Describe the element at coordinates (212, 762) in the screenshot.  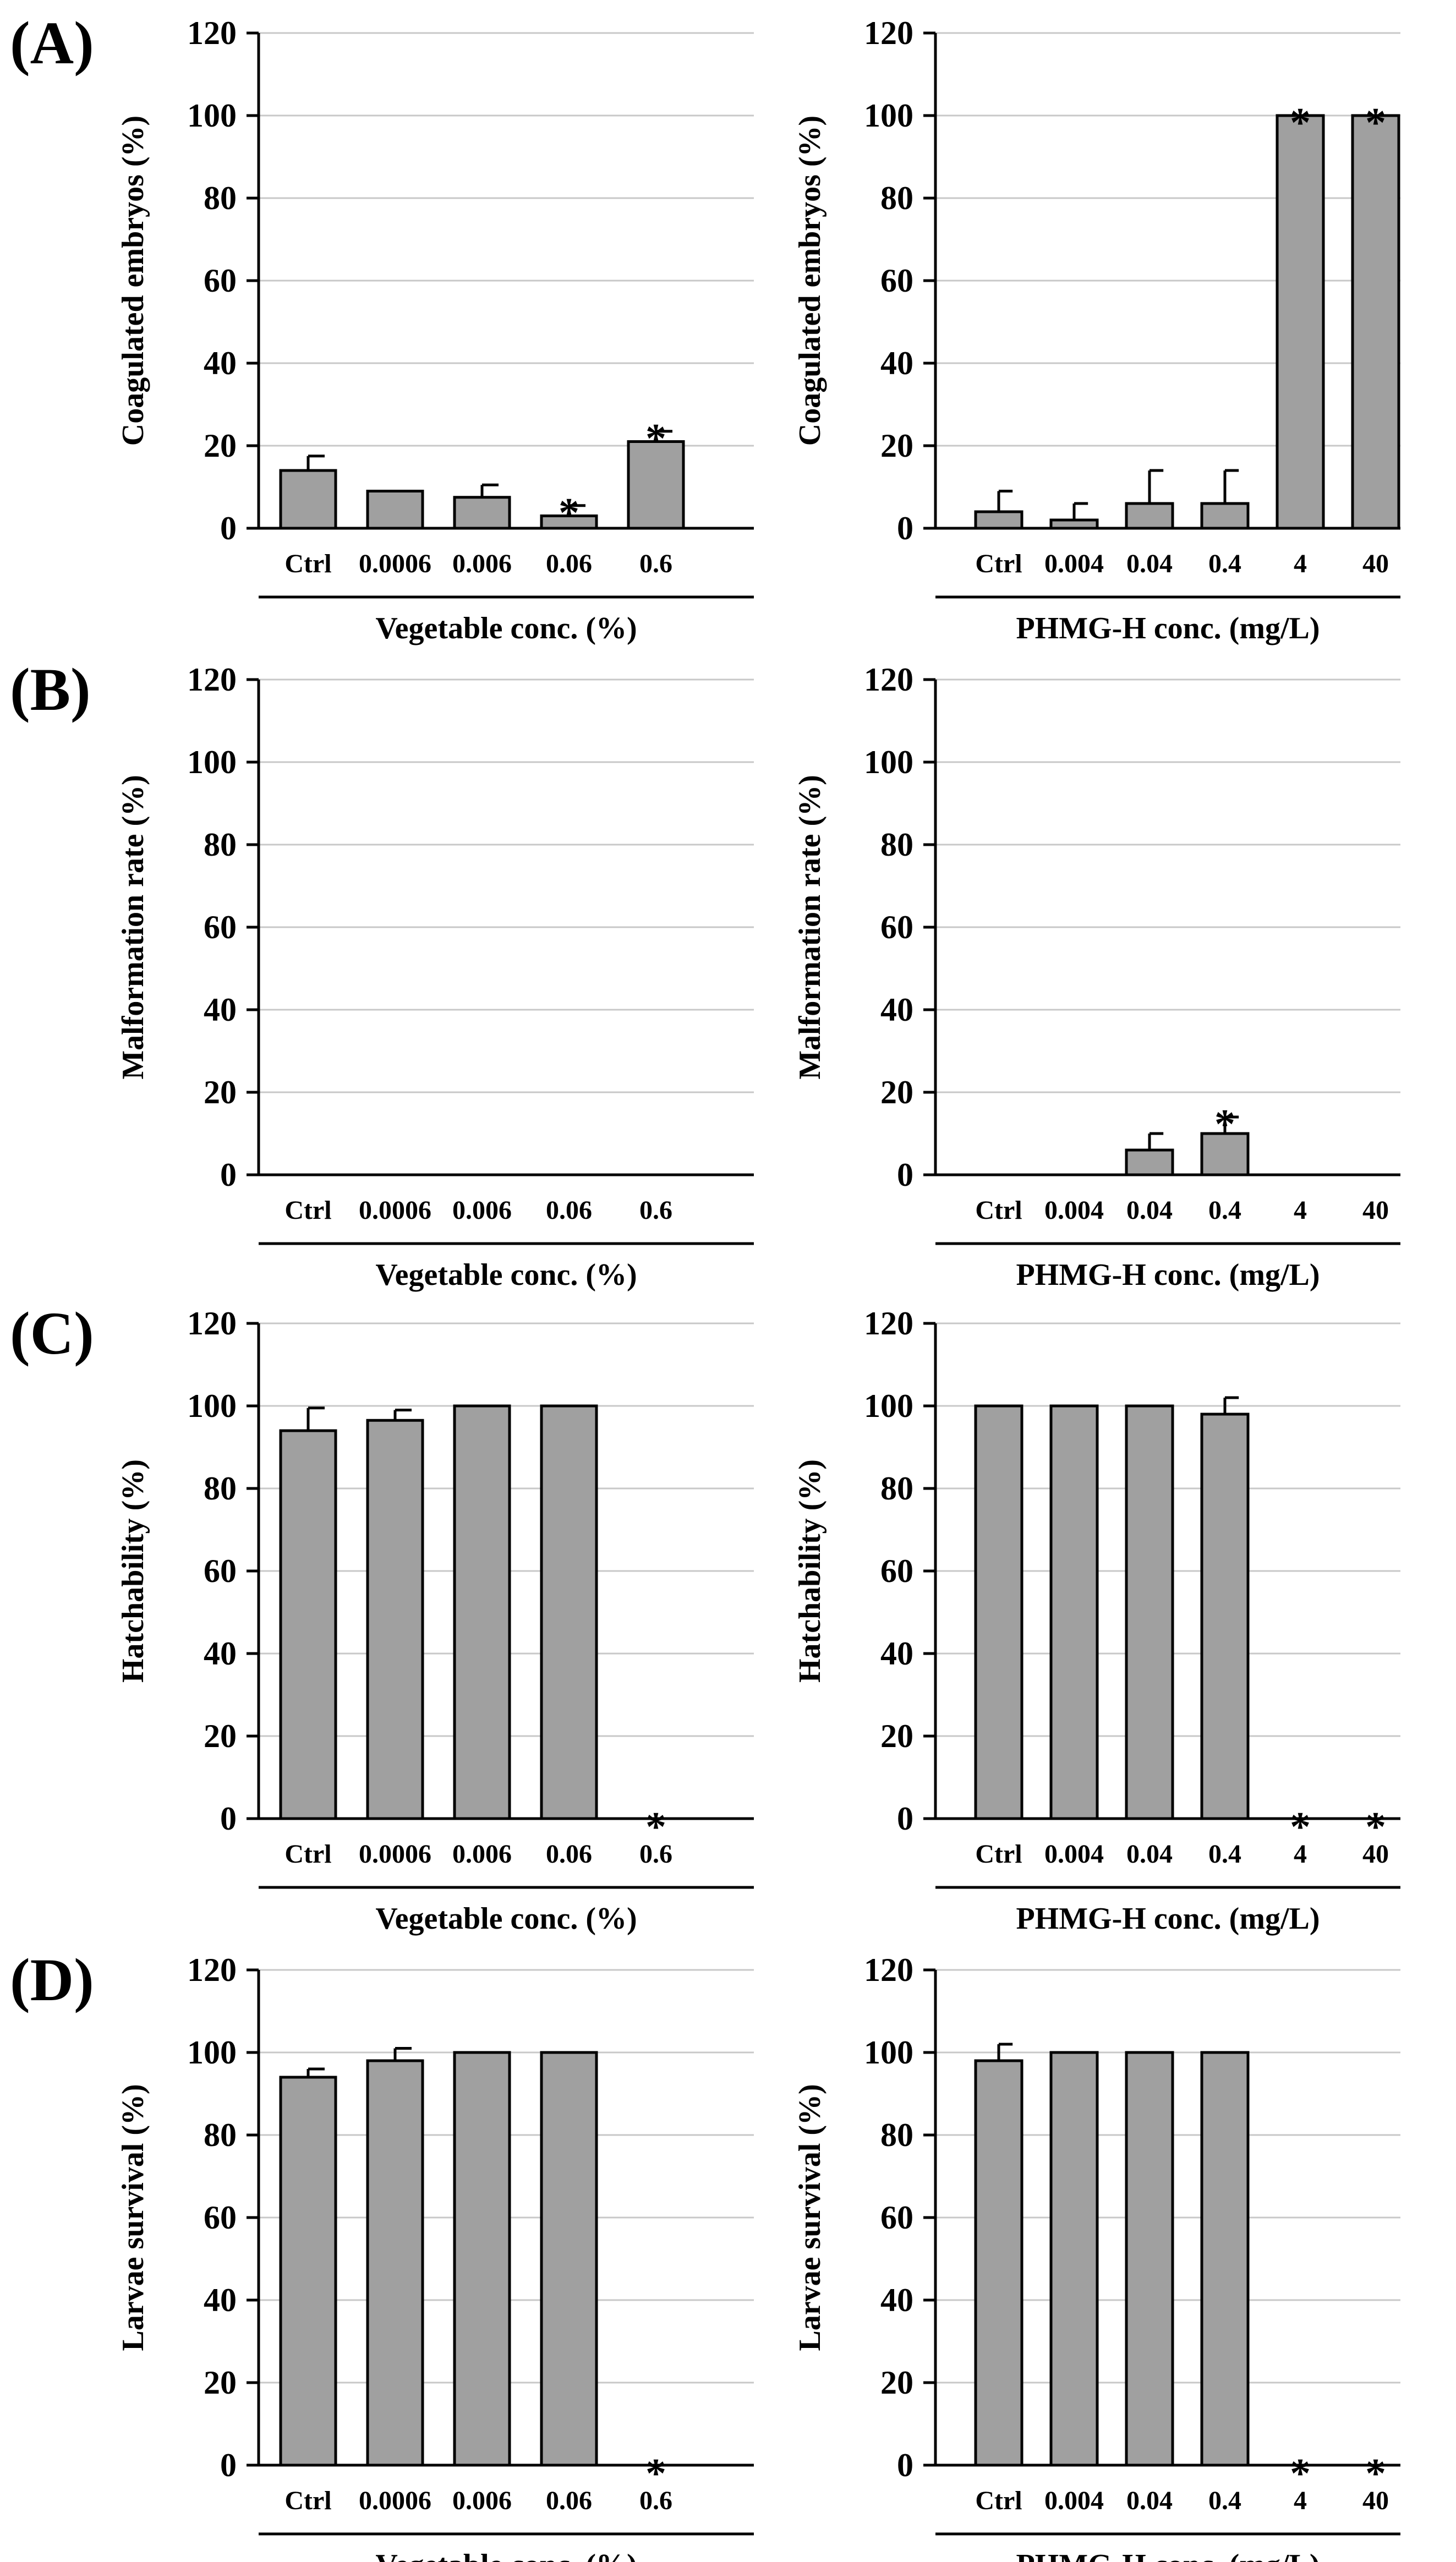
I see `chart-2-ytick-100: 100` at that location.